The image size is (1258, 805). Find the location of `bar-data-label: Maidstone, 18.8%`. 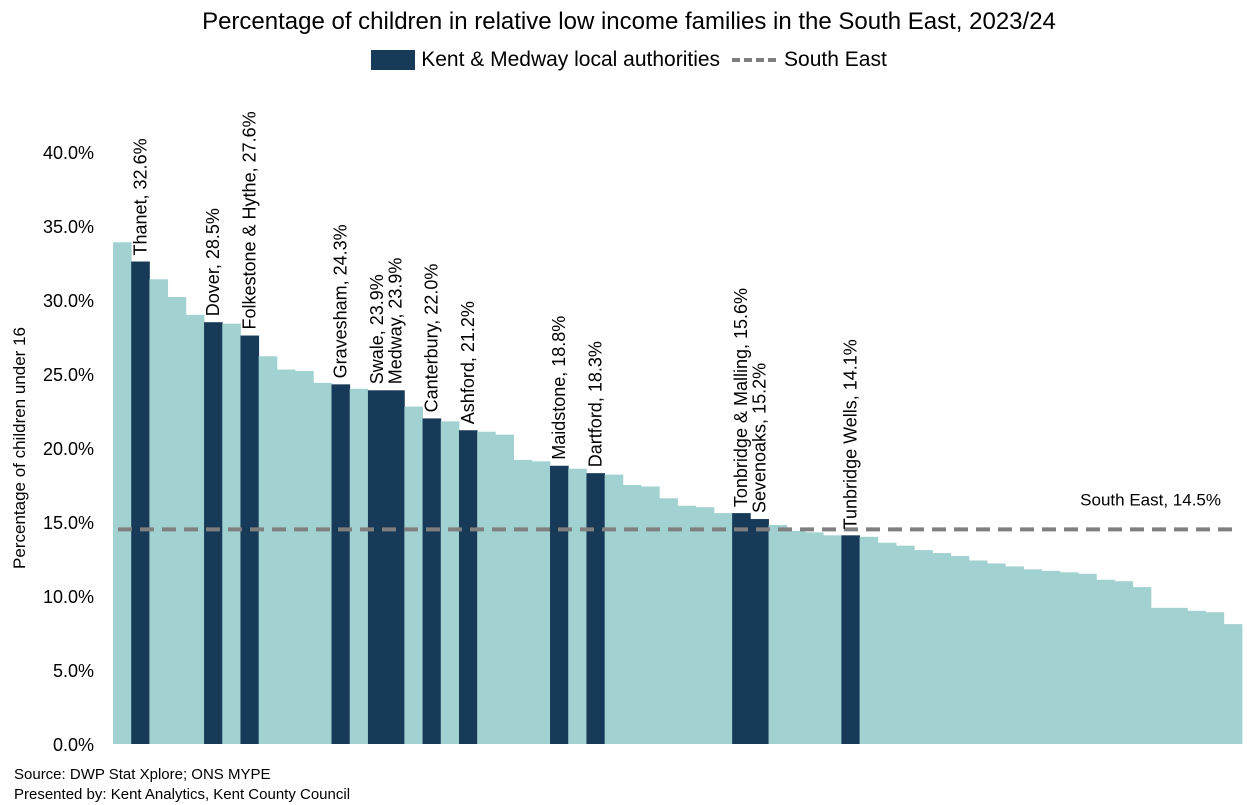

bar-data-label: Maidstone, 18.8% is located at coordinates (559, 388).